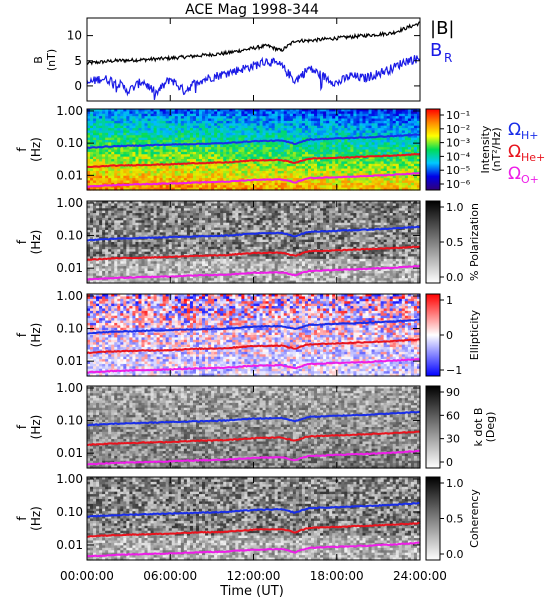  What do you see at coordinates (38, 60) in the screenshot?
I see `y-axis-name: B` at bounding box center [38, 60].